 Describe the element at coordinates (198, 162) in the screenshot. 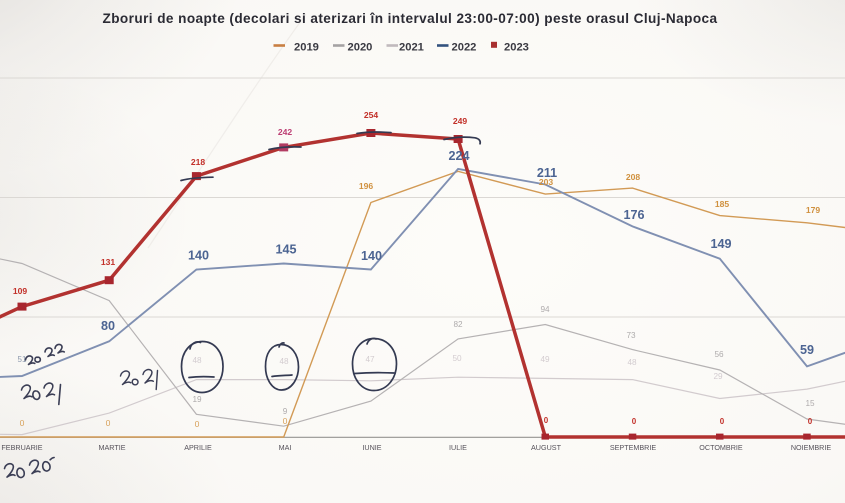

I see `svg-text: 218` at that location.